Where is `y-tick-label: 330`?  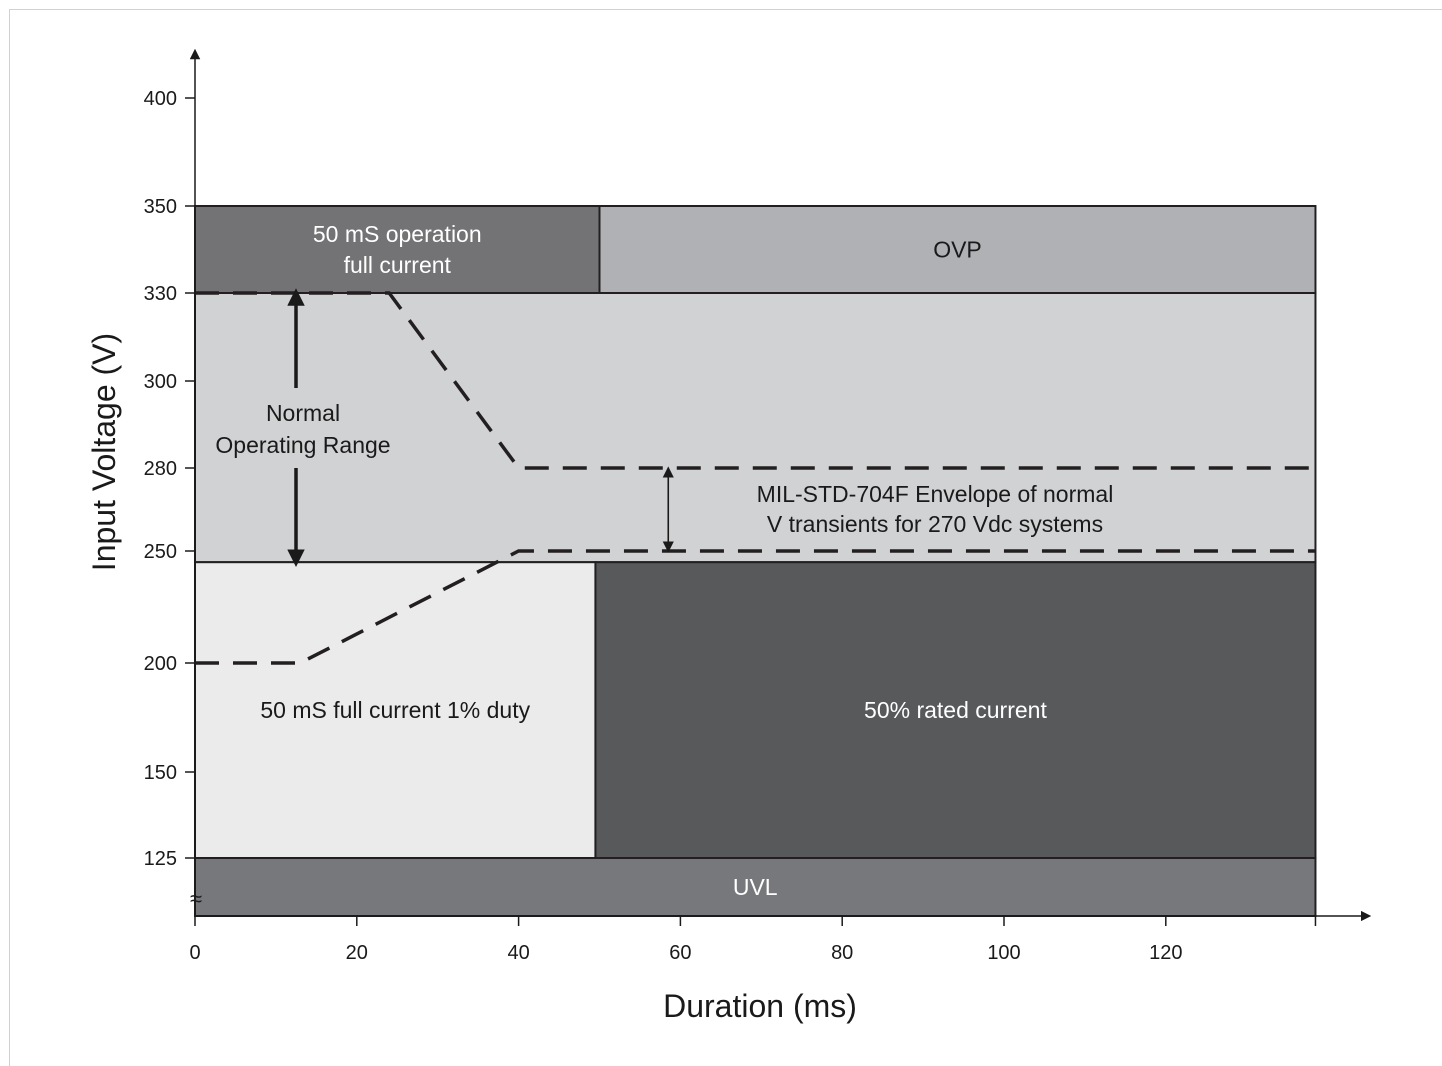
y-tick-label: 330 is located at coordinates (160, 294).